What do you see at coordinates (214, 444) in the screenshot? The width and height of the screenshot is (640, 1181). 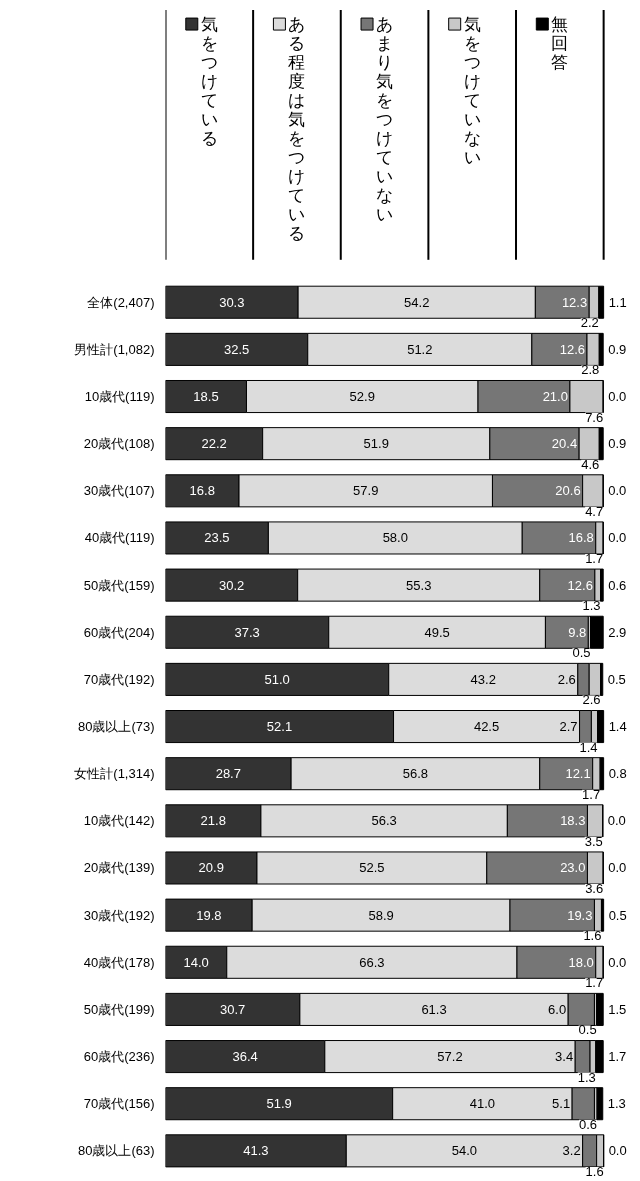 I see `data-label: 22.2` at bounding box center [214, 444].